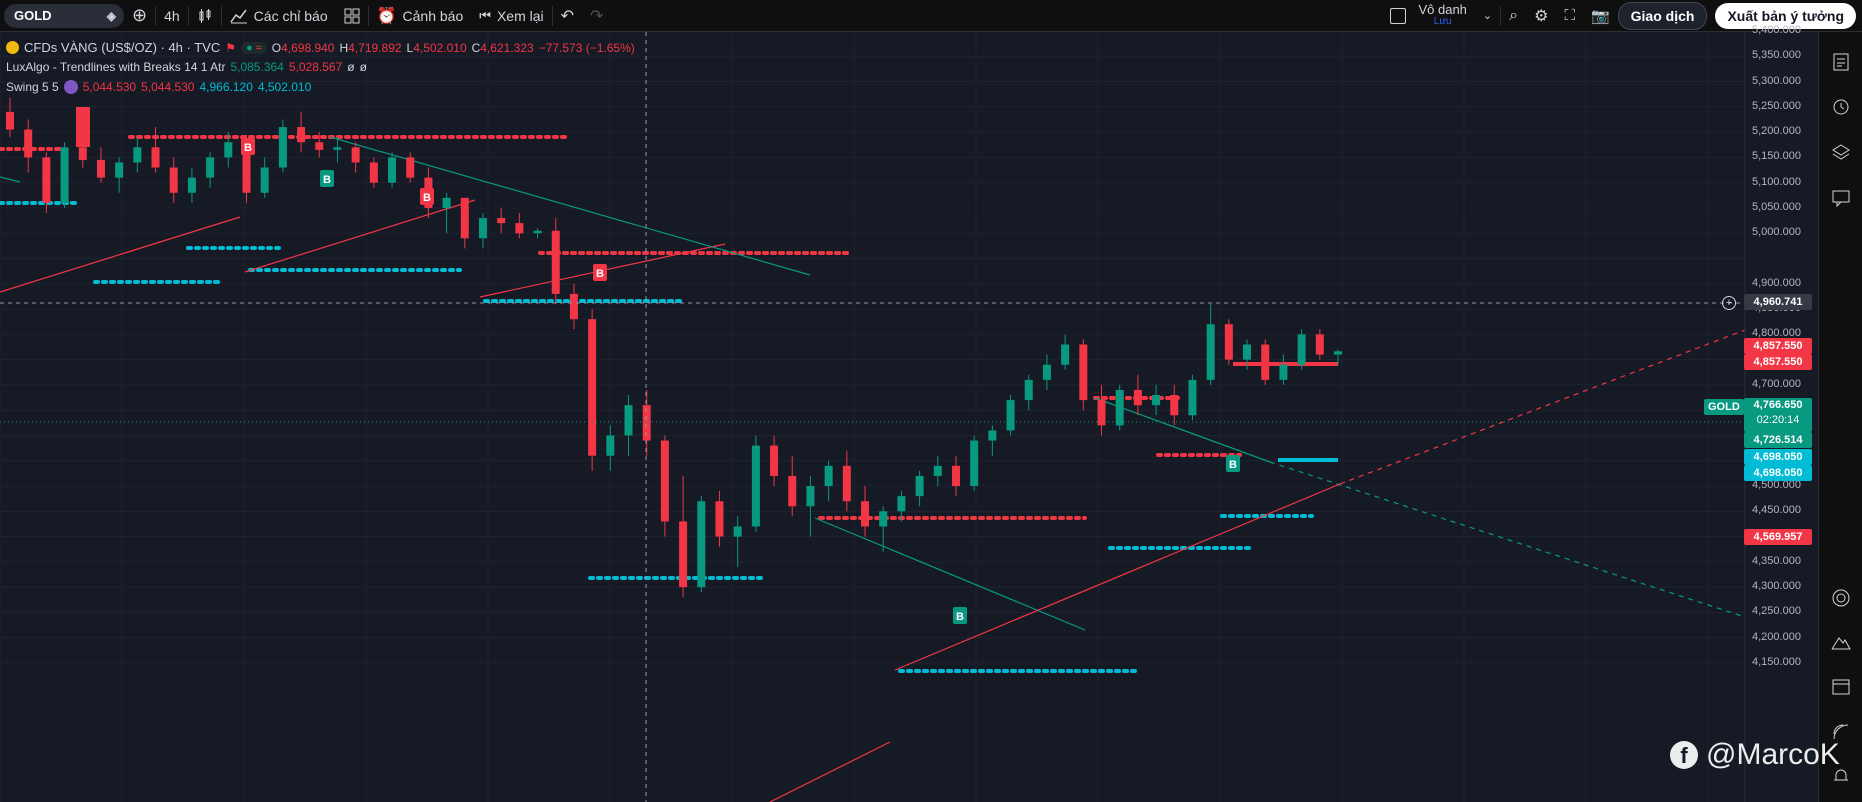 The image size is (1862, 802). Describe the element at coordinates (1841, 732) in the screenshot. I see `broadcast-icon` at that location.